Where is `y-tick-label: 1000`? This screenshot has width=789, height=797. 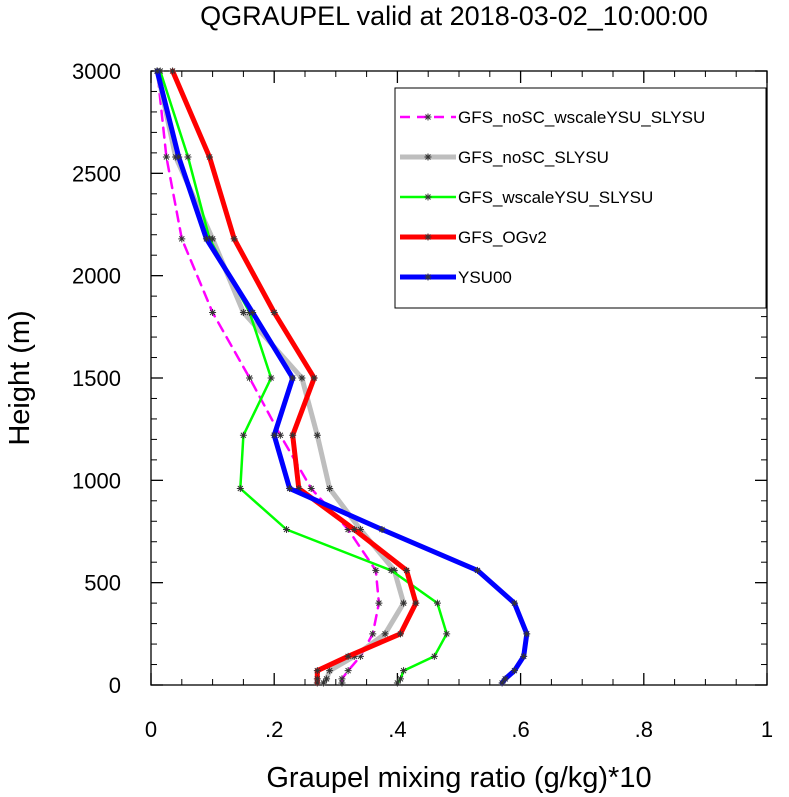 y-tick-label: 1000 is located at coordinates (96, 480).